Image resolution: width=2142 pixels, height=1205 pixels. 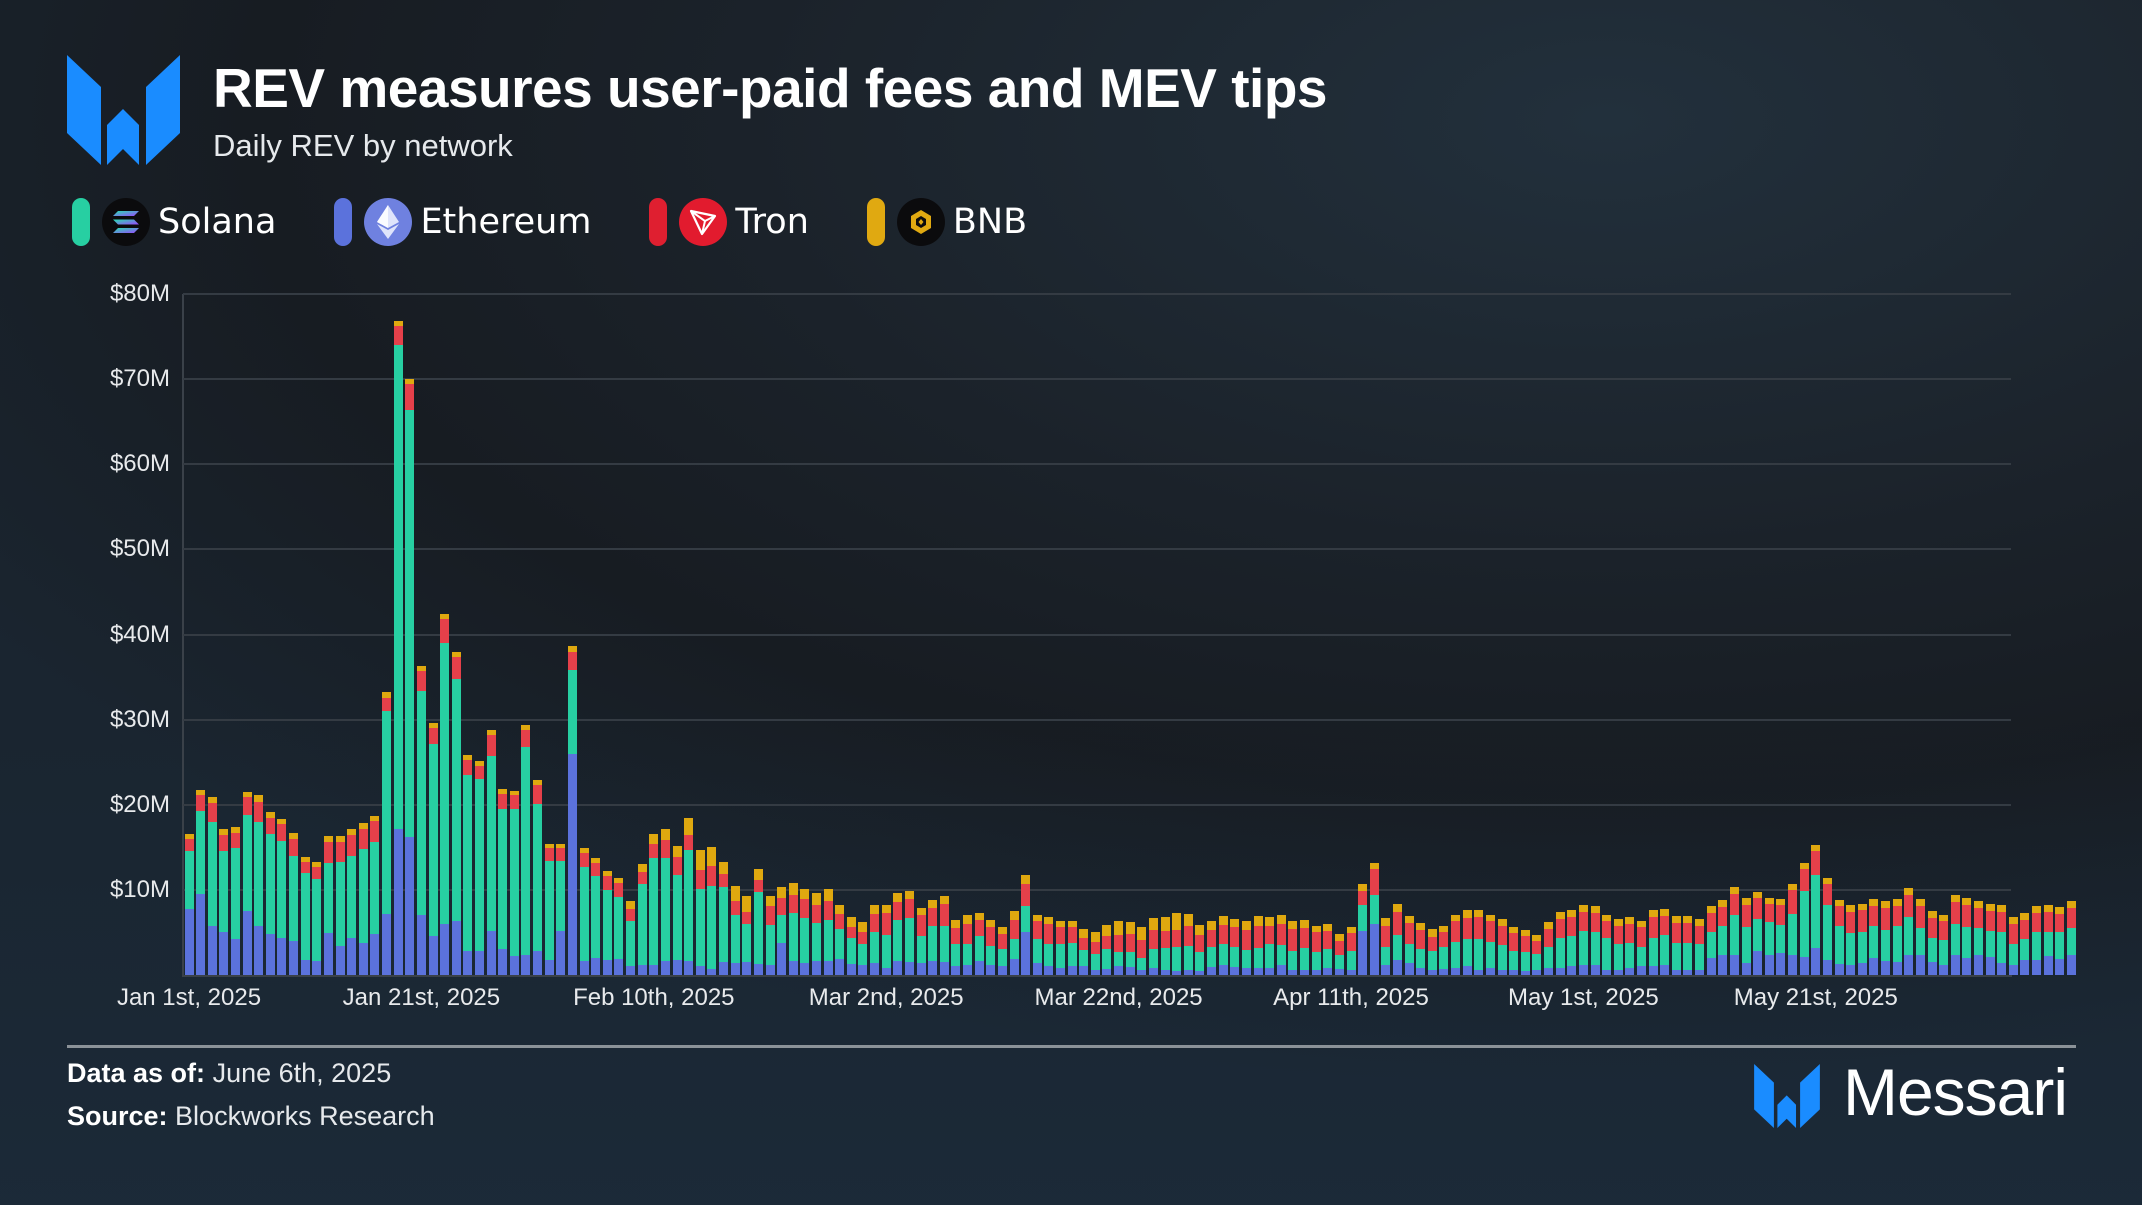 I want to click on solana-icon, so click(x=126, y=222).